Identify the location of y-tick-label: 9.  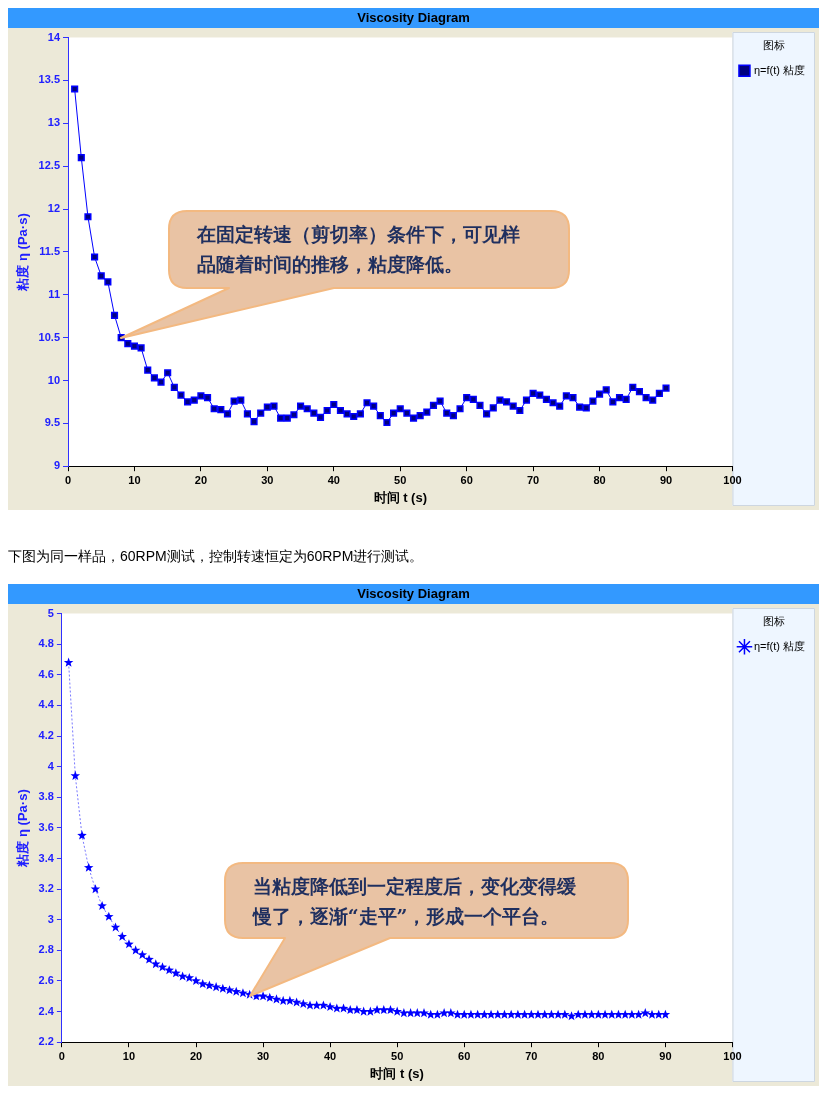
(57, 465).